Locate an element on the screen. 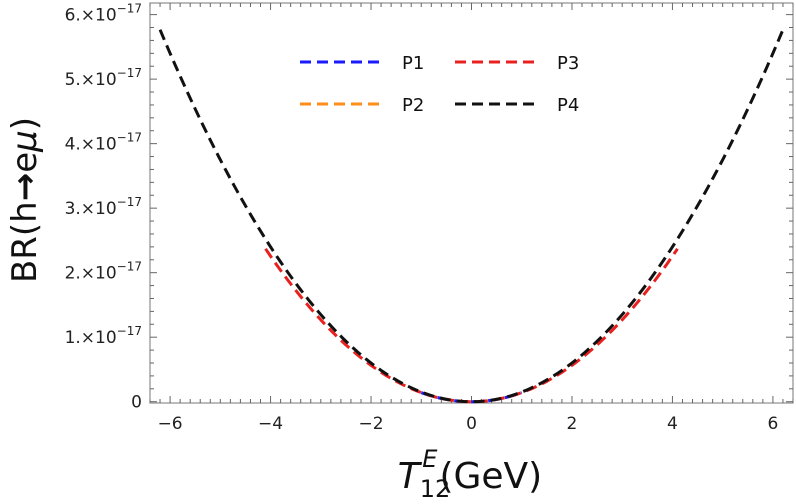  x-tick-label: −6 is located at coordinates (170, 424).